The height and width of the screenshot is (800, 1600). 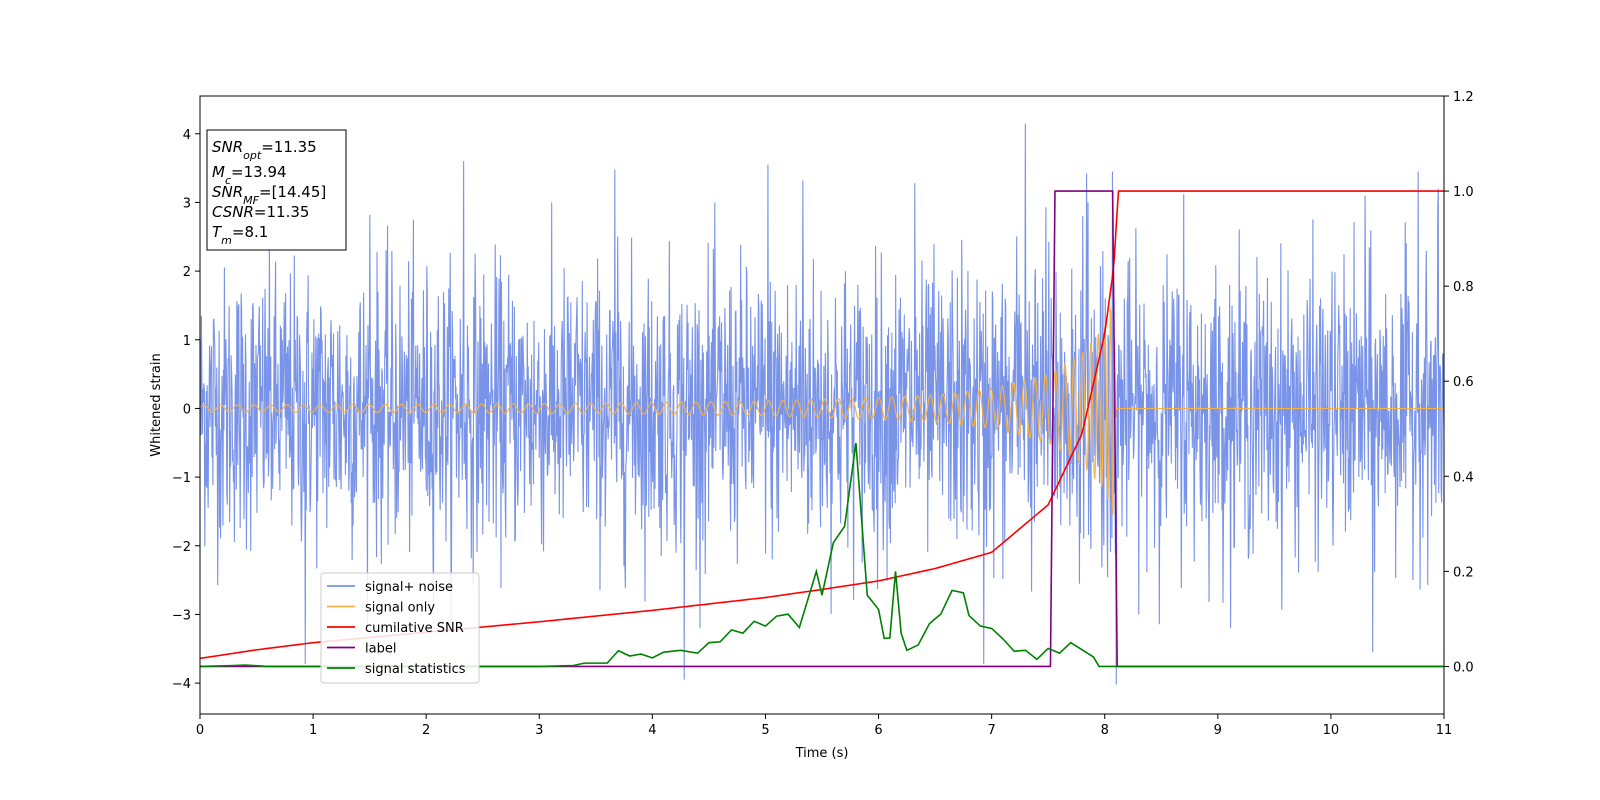 What do you see at coordinates (187, 135) in the screenshot?
I see `y-tick-label: 4` at bounding box center [187, 135].